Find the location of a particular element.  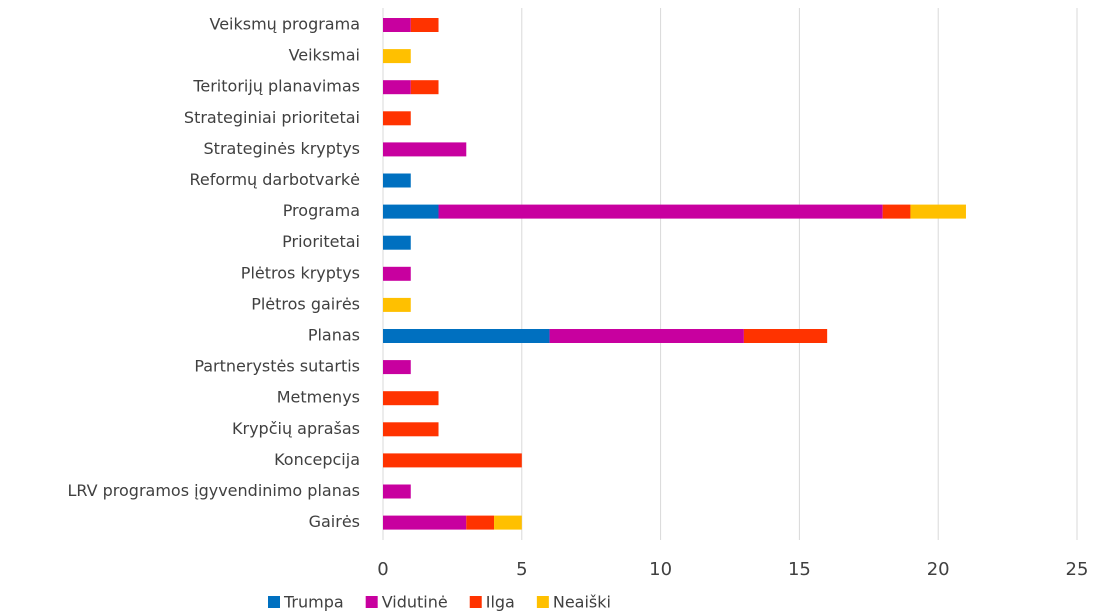

x-tick-label: 25 is located at coordinates (1077, 569).